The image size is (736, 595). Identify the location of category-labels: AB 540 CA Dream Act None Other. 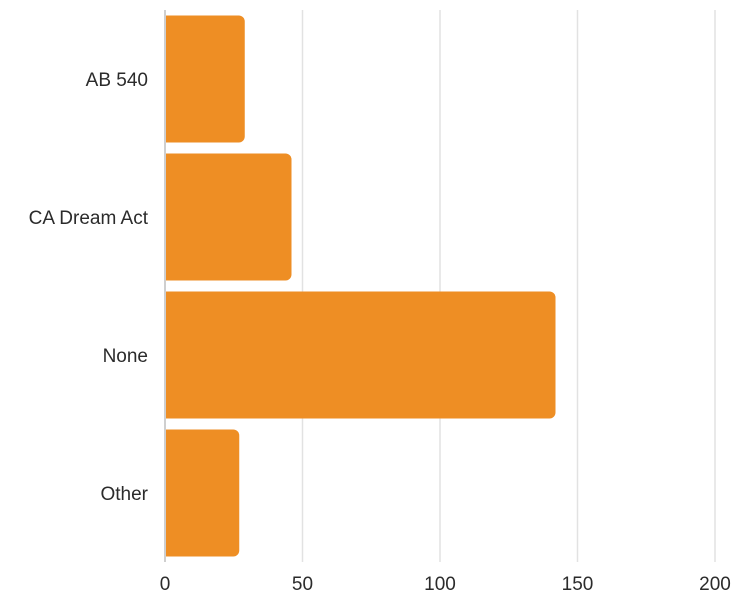
(89, 287).